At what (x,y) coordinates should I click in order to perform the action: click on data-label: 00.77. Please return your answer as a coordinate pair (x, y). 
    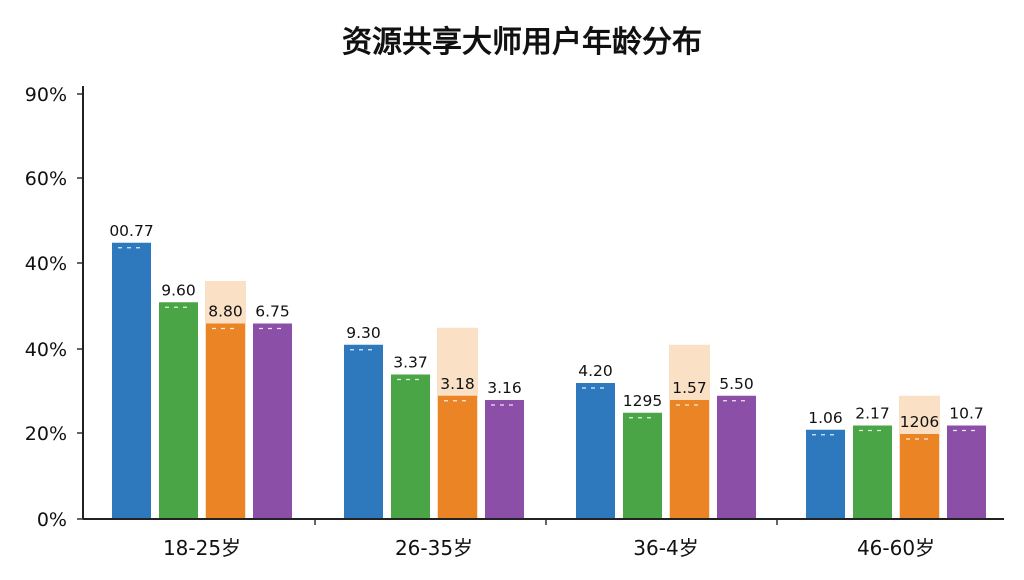
    Looking at the image, I should click on (131, 231).